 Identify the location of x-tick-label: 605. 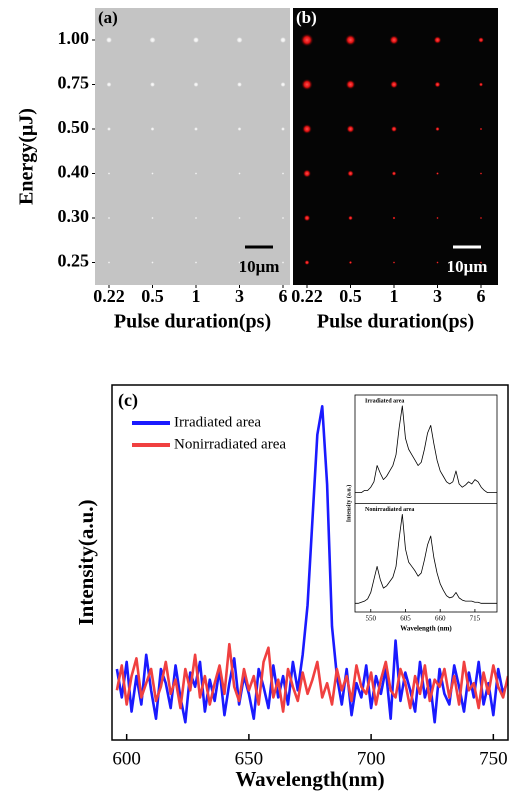
(405, 619).